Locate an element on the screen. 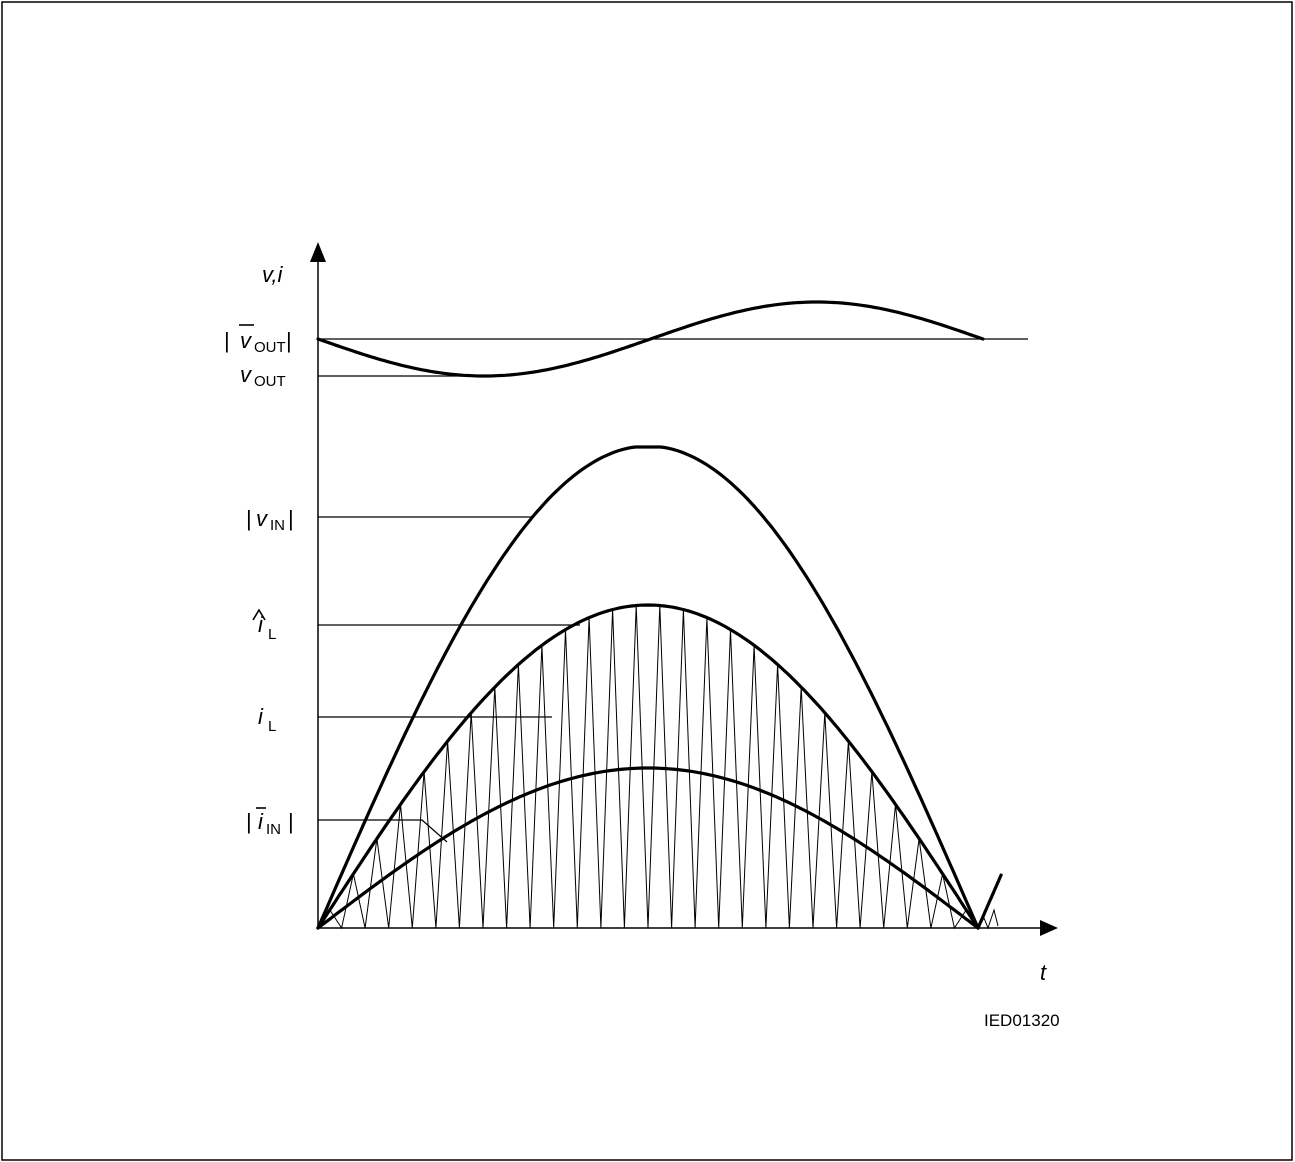  hat-mark is located at coordinates (259, 614).